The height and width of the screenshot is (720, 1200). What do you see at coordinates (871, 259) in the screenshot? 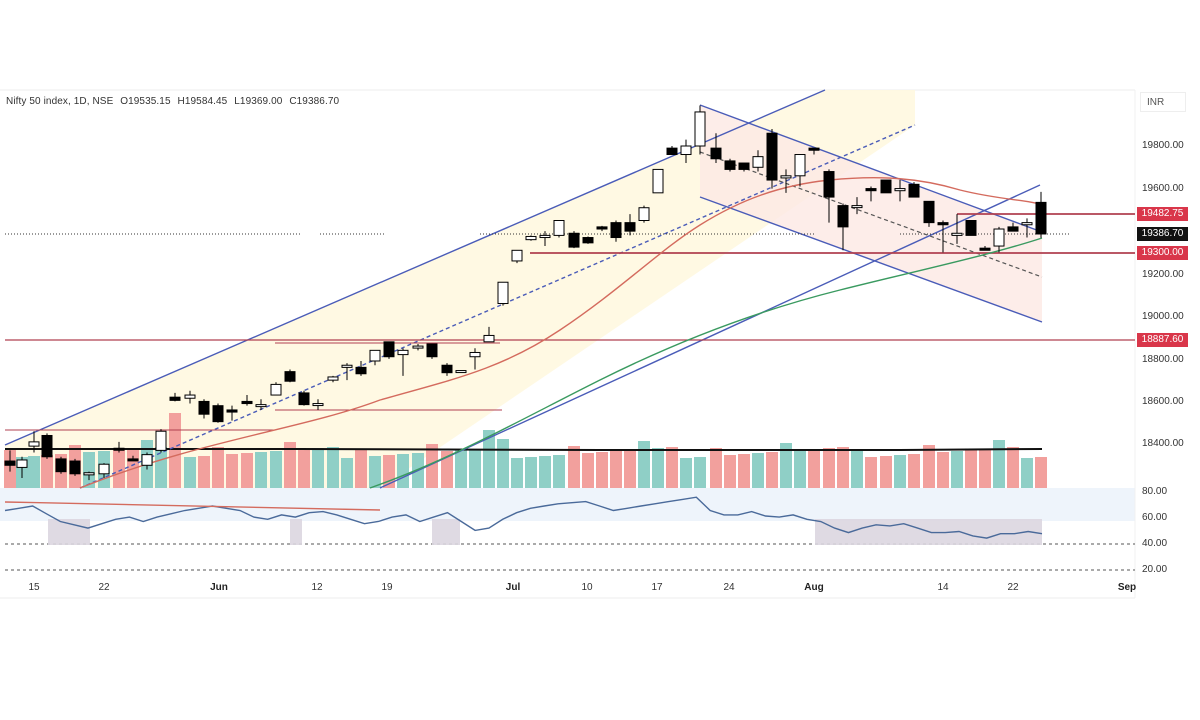
I see `descending-channel-lower` at bounding box center [871, 259].